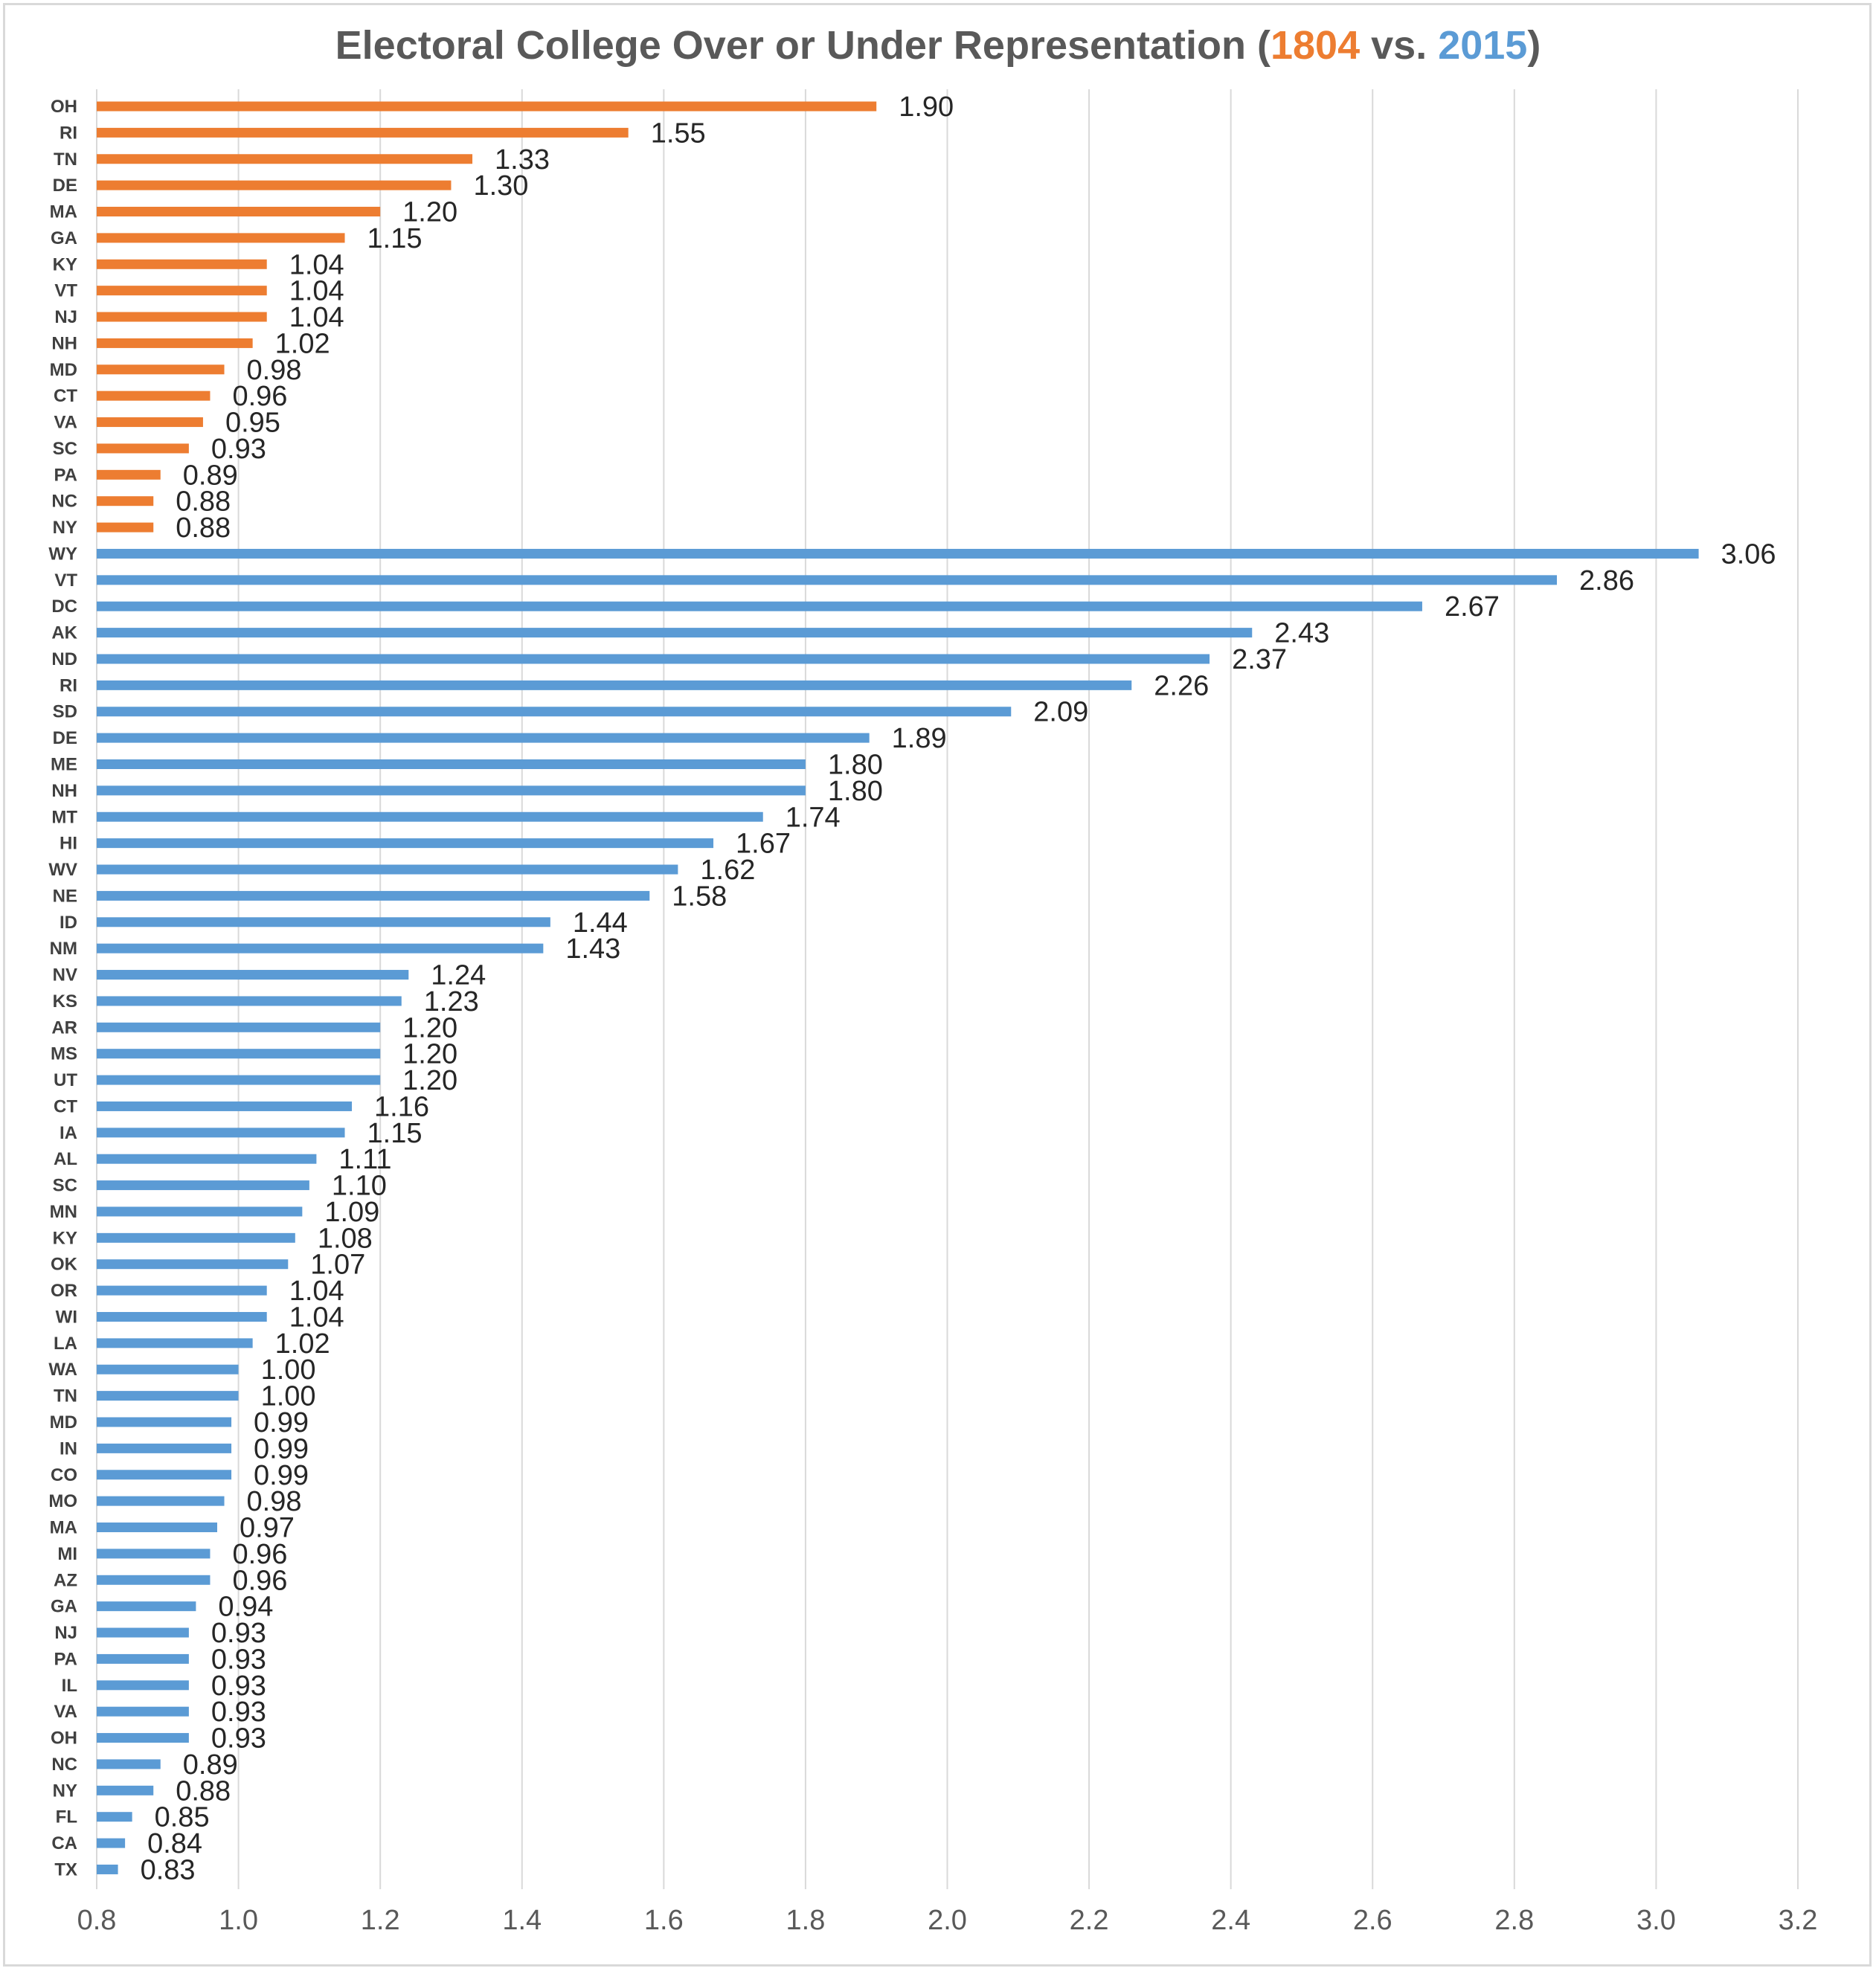 Image resolution: width=1876 pixels, height=1971 pixels. I want to click on bar-2015-ut, so click(239, 1080).